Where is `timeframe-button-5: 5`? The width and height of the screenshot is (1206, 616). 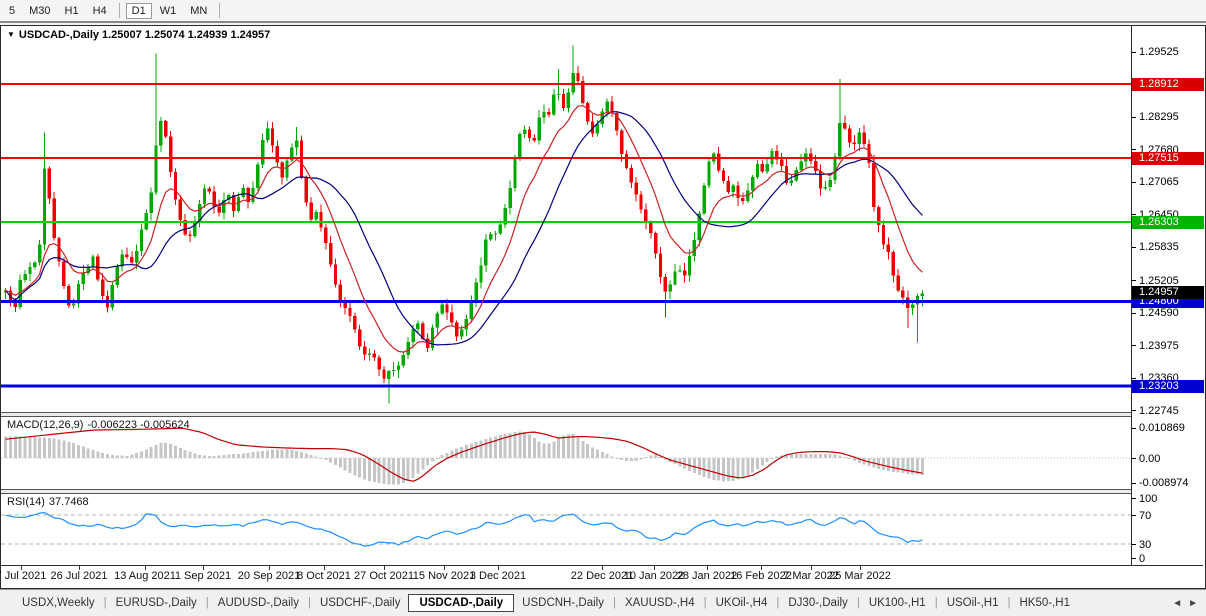 timeframe-button-5: 5 is located at coordinates (12, 10).